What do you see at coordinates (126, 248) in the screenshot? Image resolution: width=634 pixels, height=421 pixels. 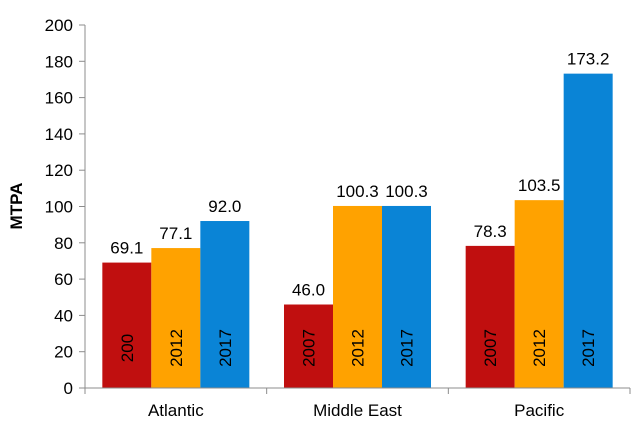 I see `bar-value-label: 69.1` at bounding box center [126, 248].